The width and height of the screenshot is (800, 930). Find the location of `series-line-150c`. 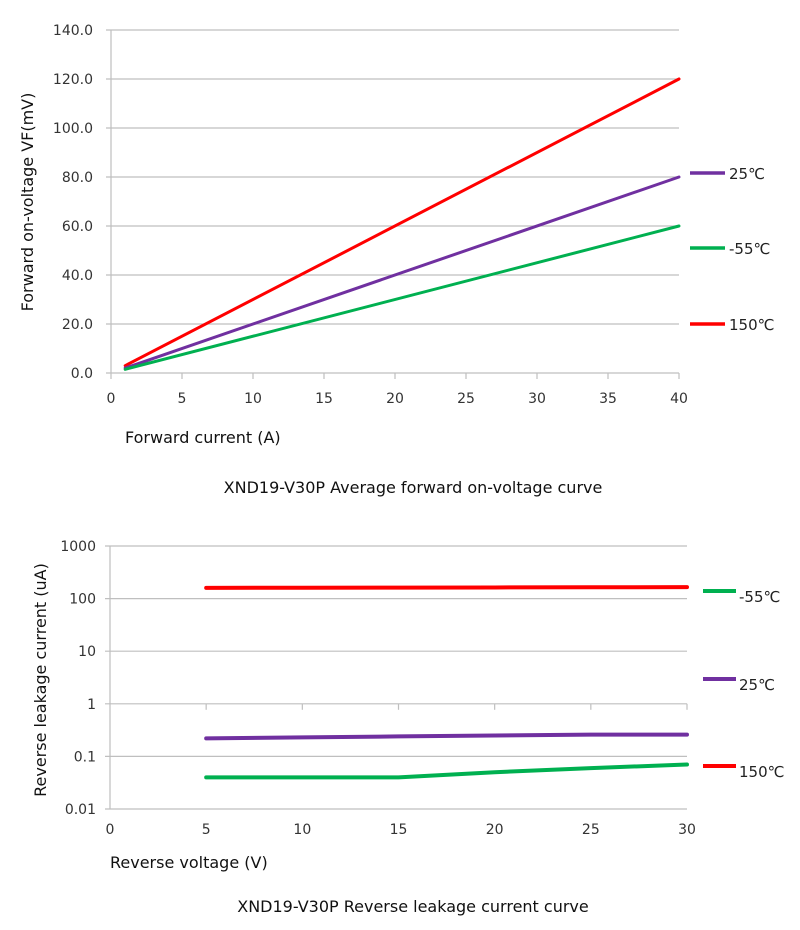

series-line-150c is located at coordinates (446, 587).